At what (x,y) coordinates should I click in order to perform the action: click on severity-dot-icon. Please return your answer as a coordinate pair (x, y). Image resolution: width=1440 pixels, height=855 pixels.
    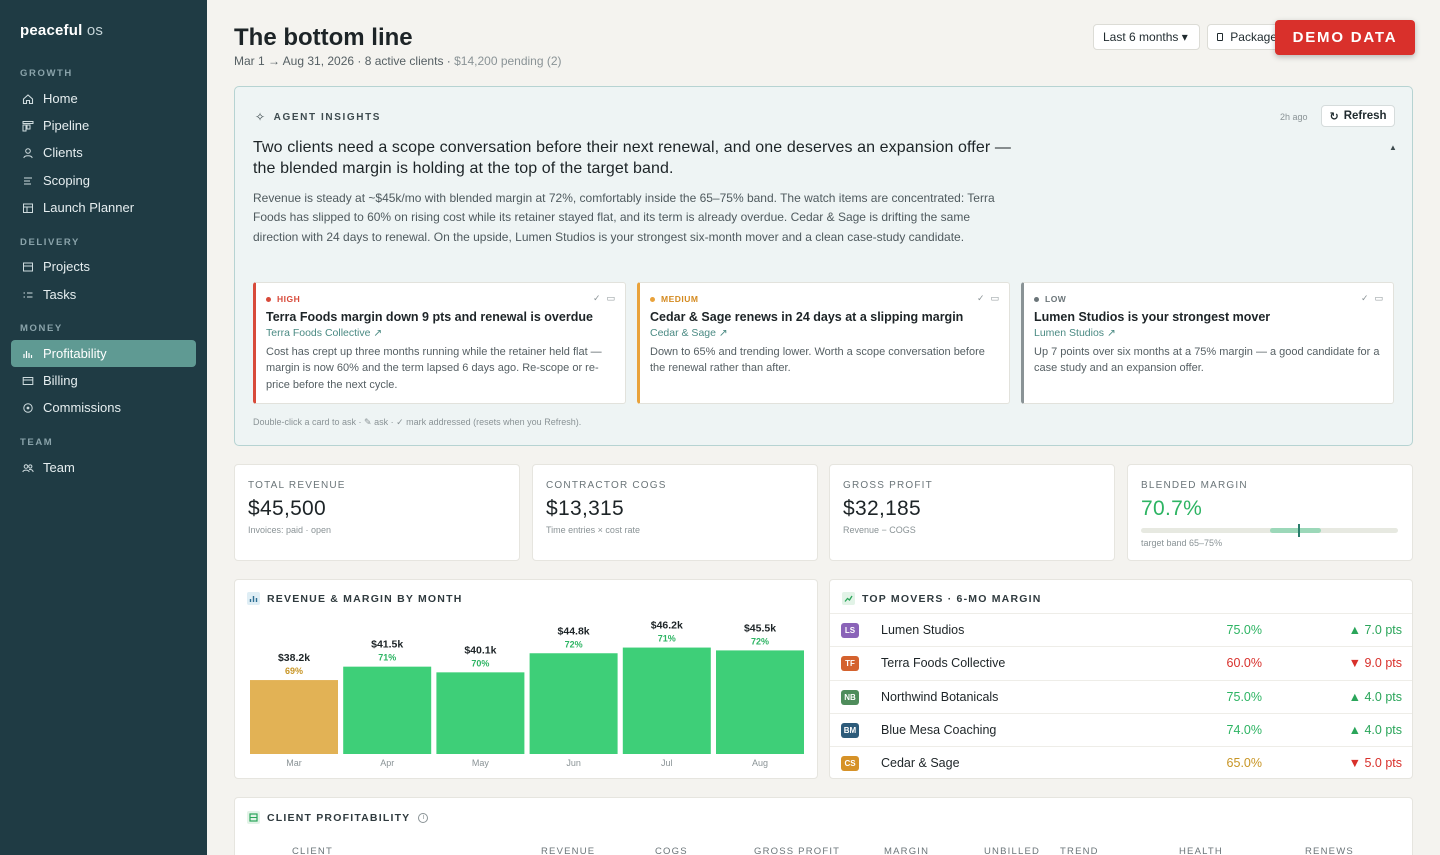
    Looking at the image, I should click on (652, 299).